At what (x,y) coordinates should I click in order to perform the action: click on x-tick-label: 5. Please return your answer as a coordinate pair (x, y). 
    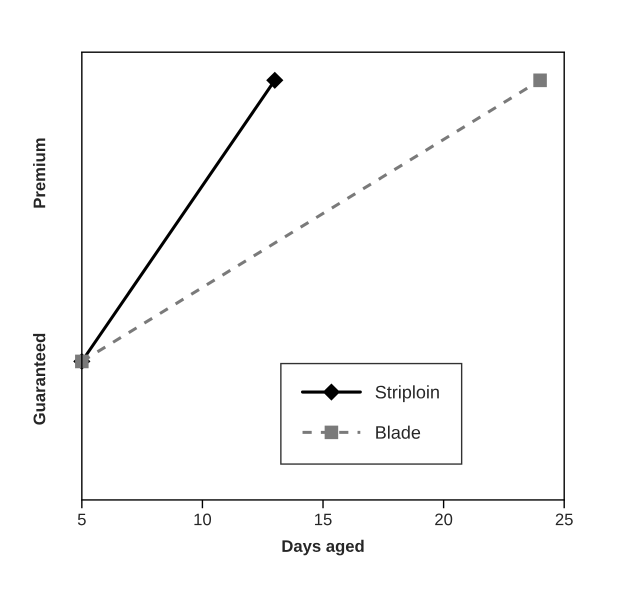
    Looking at the image, I should click on (82, 520).